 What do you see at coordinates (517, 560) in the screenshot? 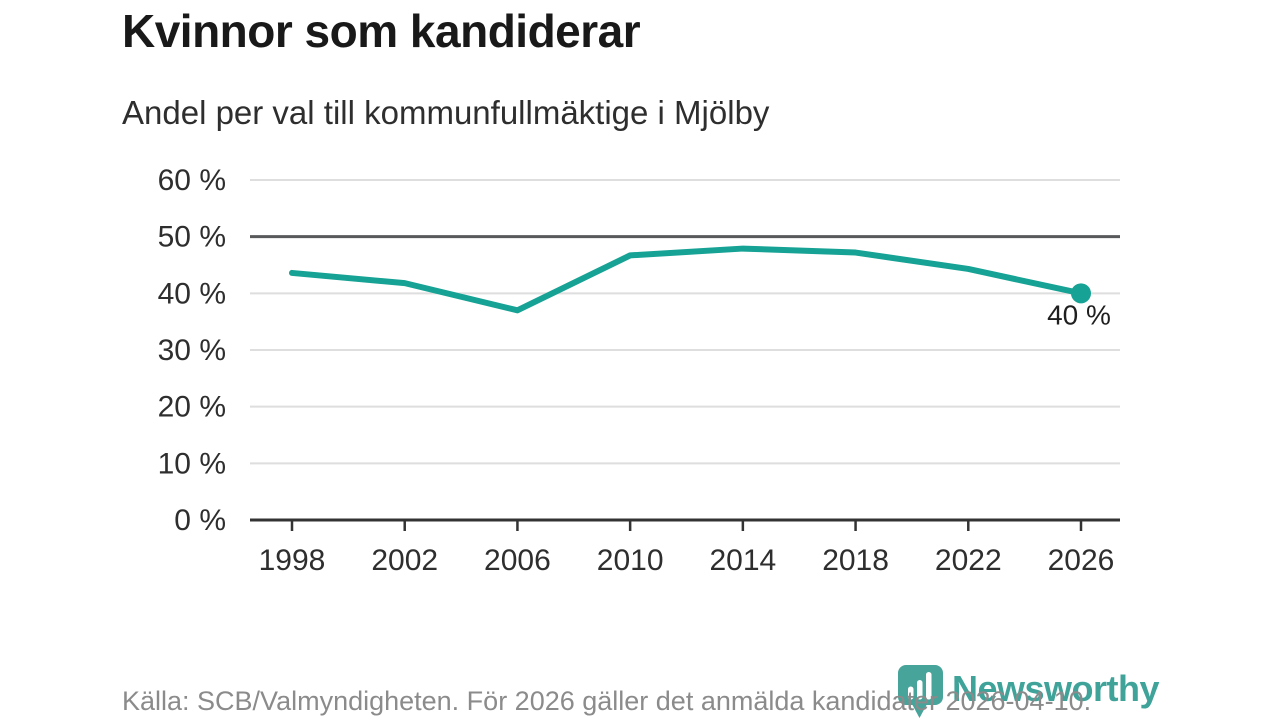
I see `x-axis-tick-label: 2006` at bounding box center [517, 560].